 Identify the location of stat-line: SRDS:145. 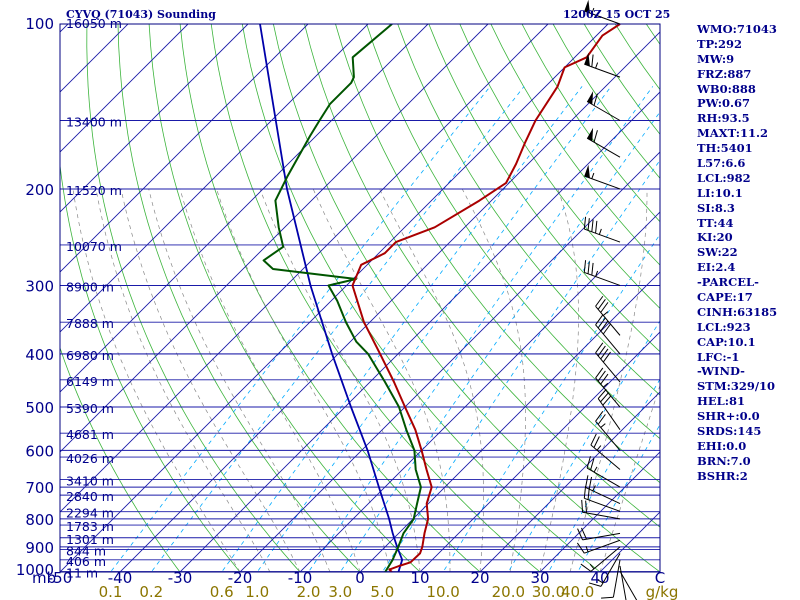
(729, 431).